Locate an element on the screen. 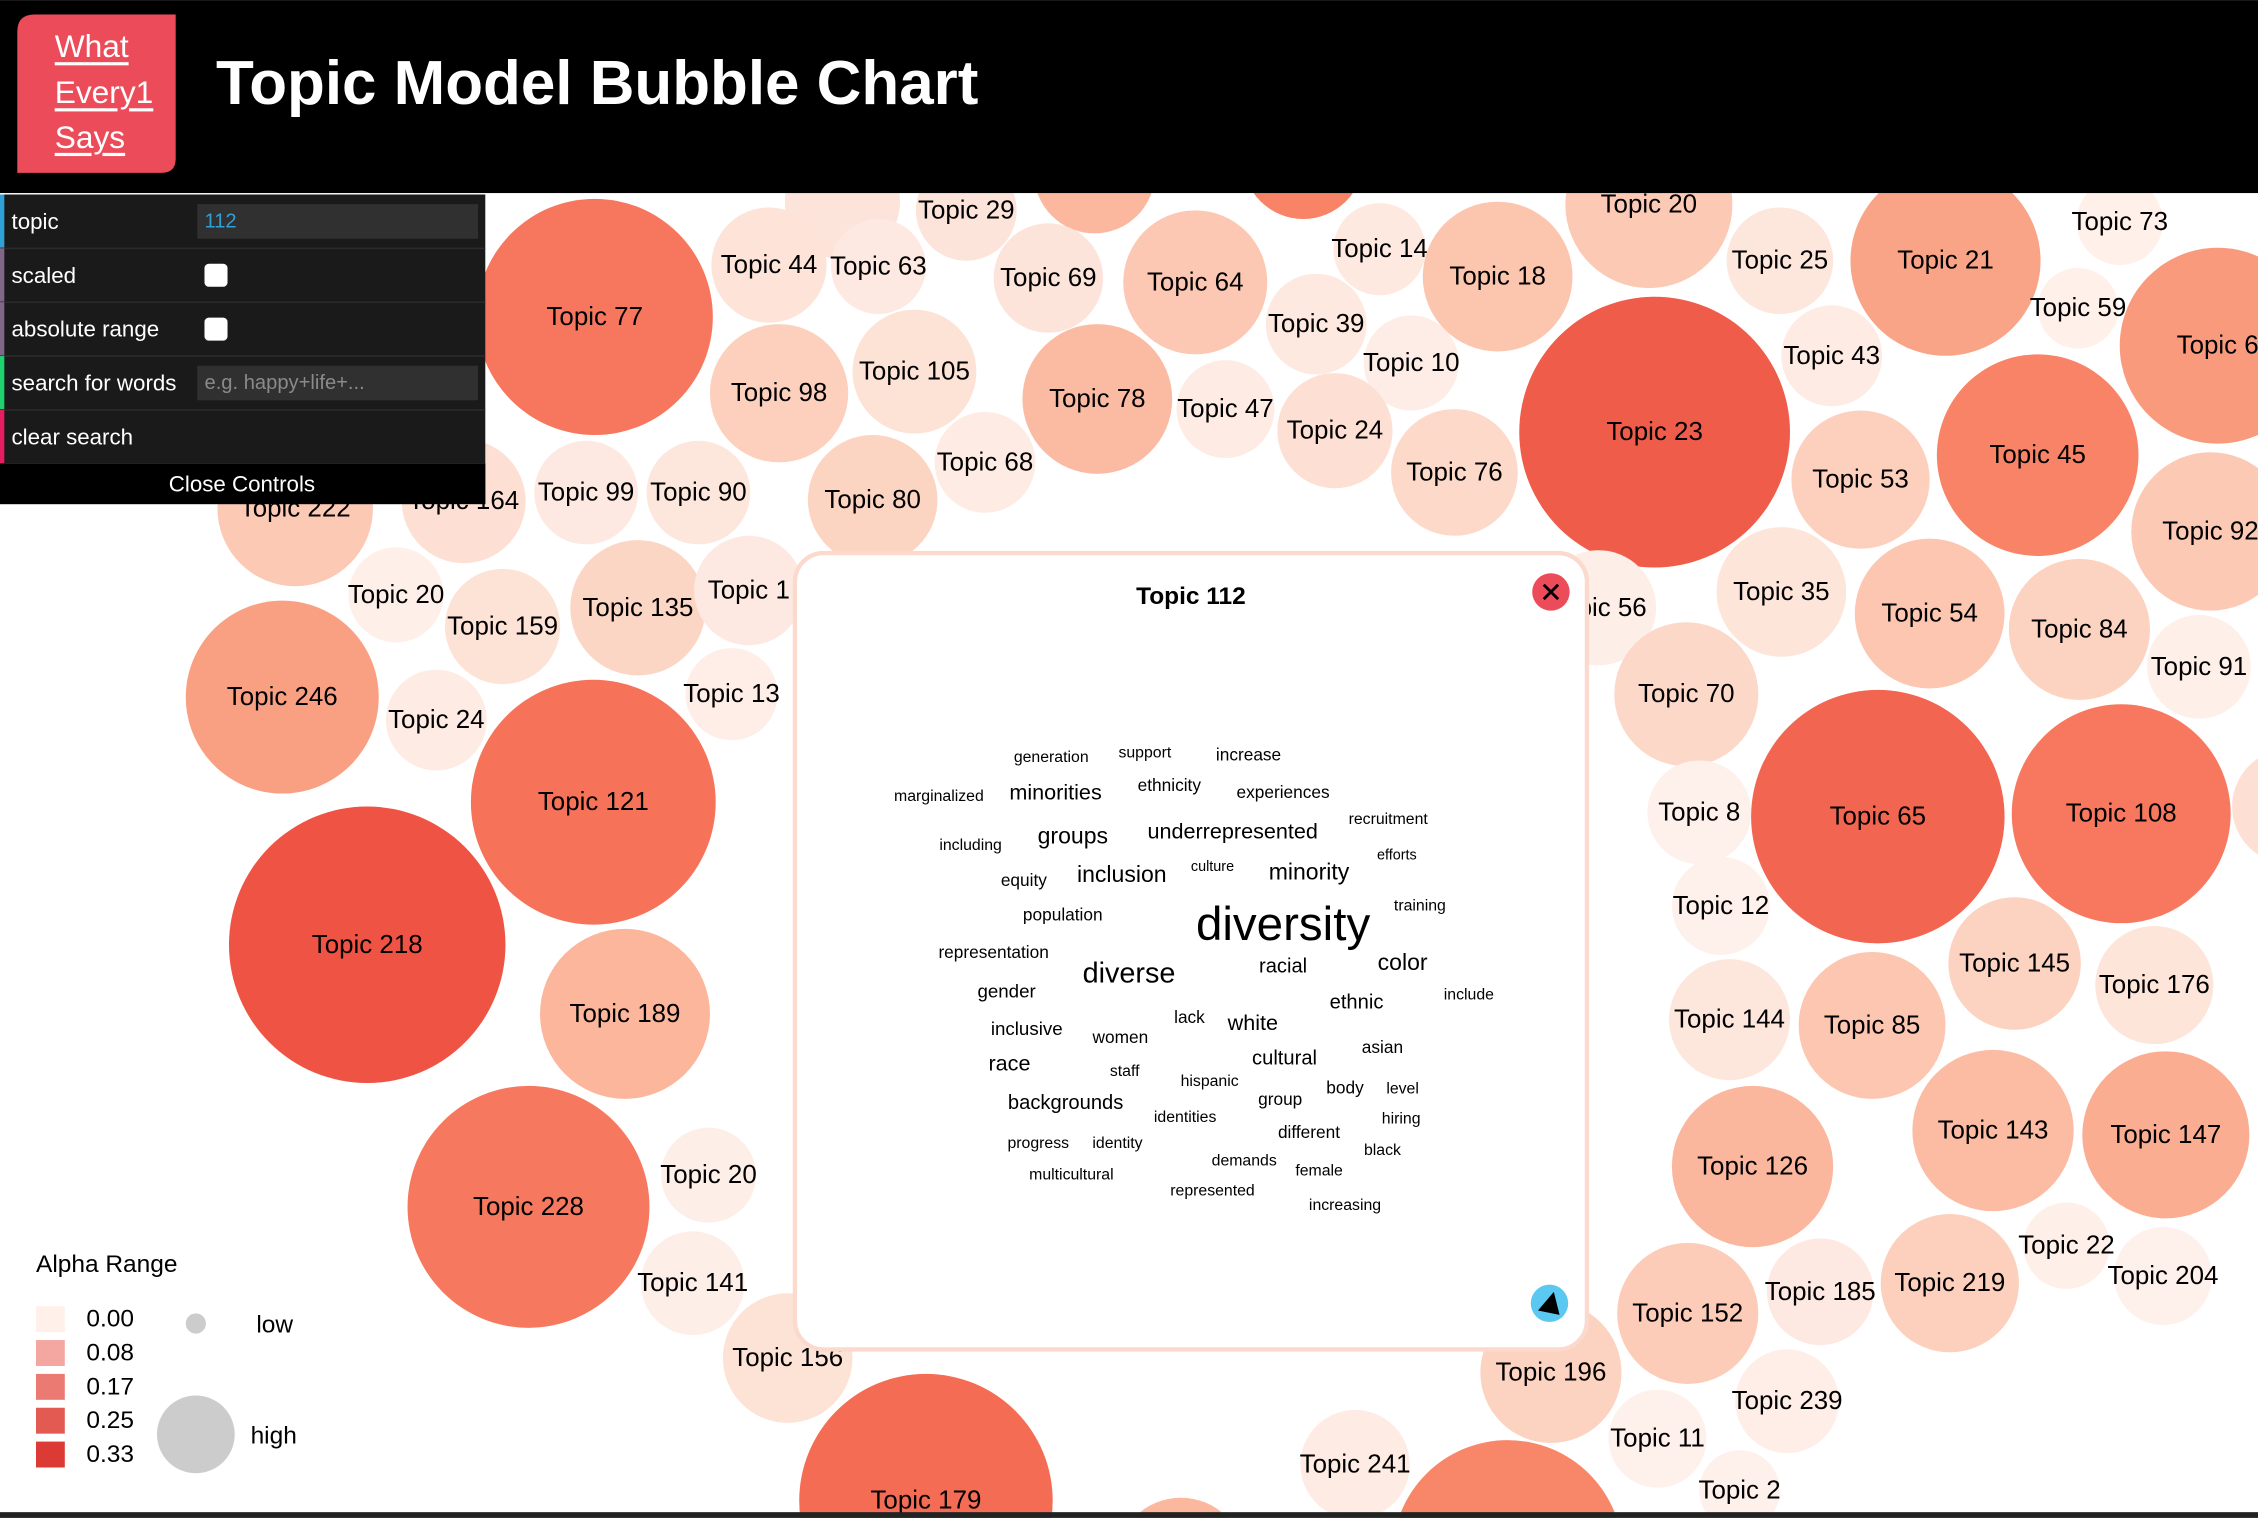 The height and width of the screenshot is (1518, 2258). bubble-label: Topic 143 is located at coordinates (1993, 1131).